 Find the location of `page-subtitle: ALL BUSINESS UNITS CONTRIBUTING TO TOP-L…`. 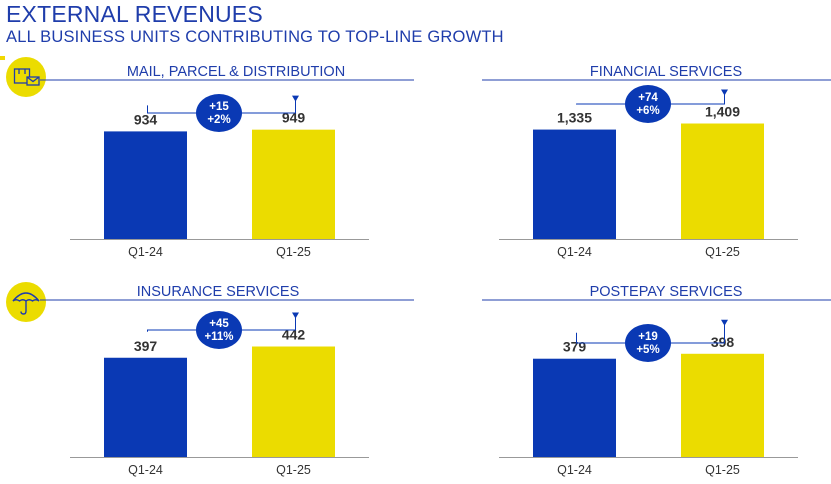

page-subtitle: ALL BUSINESS UNITS CONTRIBUTING TO TOP-L… is located at coordinates (255, 37).